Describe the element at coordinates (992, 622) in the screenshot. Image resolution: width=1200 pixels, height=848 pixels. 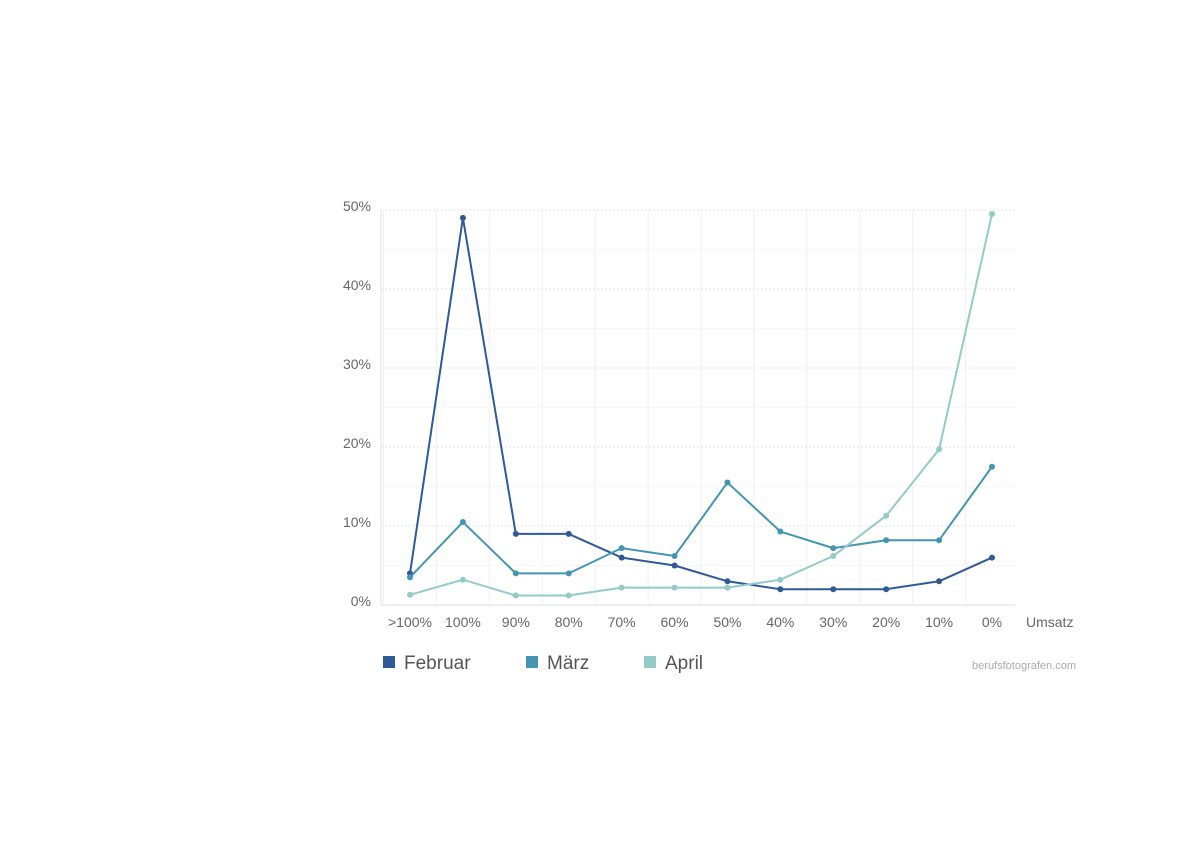
I see `x-tick-label: 0%` at that location.